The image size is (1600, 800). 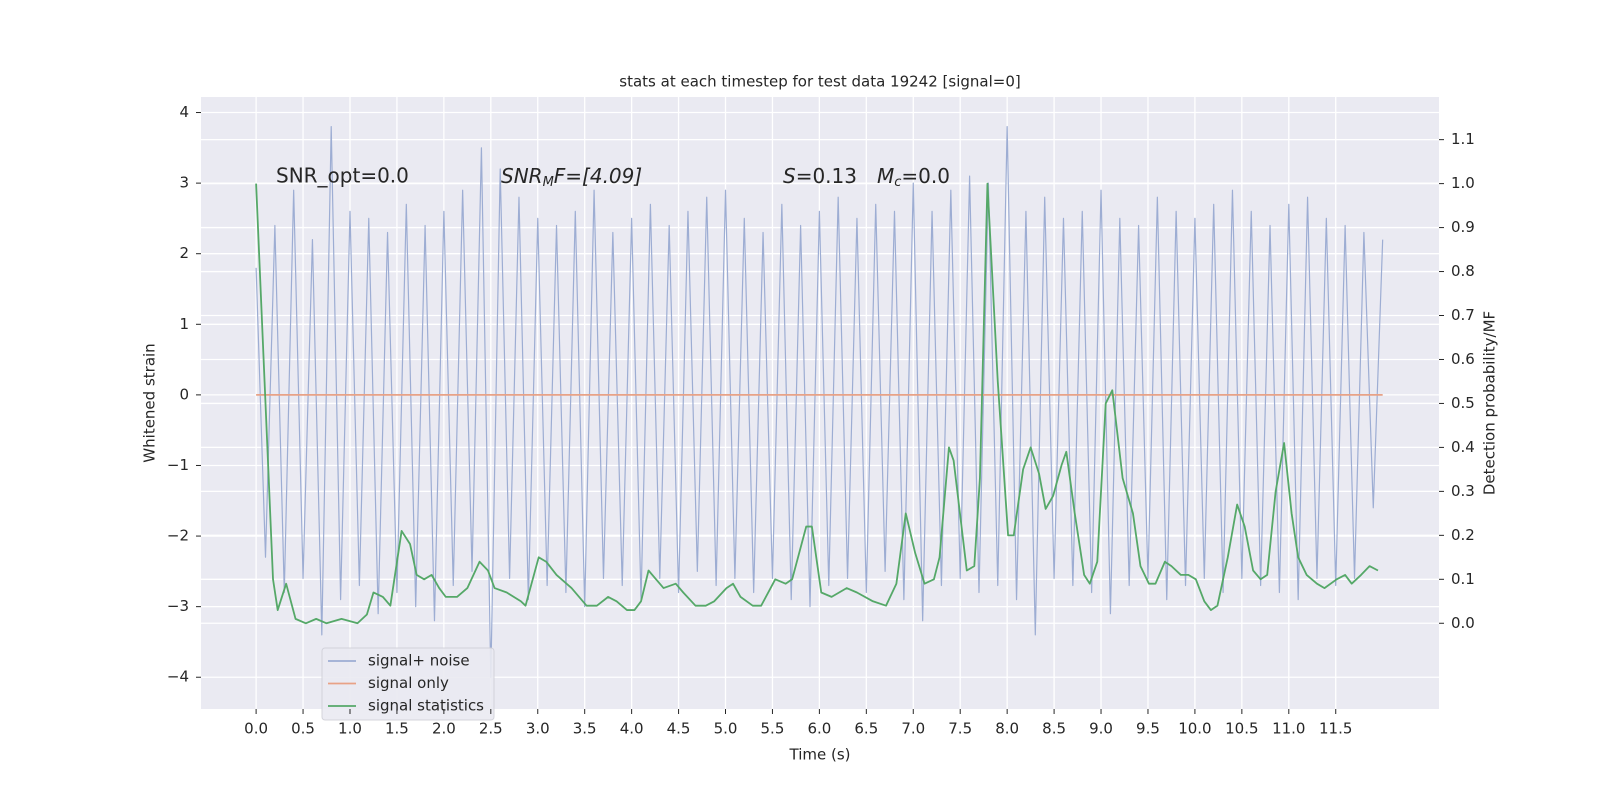 I want to click on annotation: Mc=0.0, so click(x=913, y=177).